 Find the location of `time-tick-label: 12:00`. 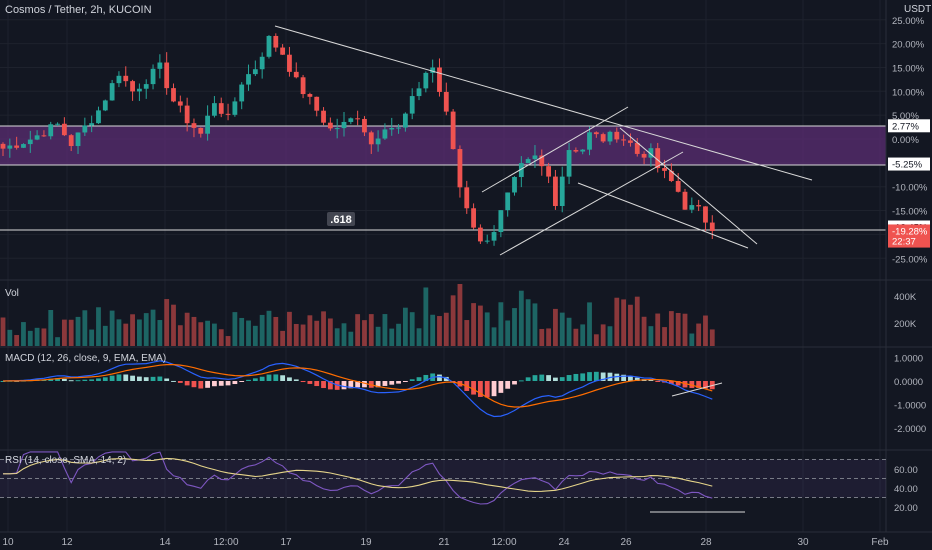

time-tick-label: 12:00 is located at coordinates (225, 542).